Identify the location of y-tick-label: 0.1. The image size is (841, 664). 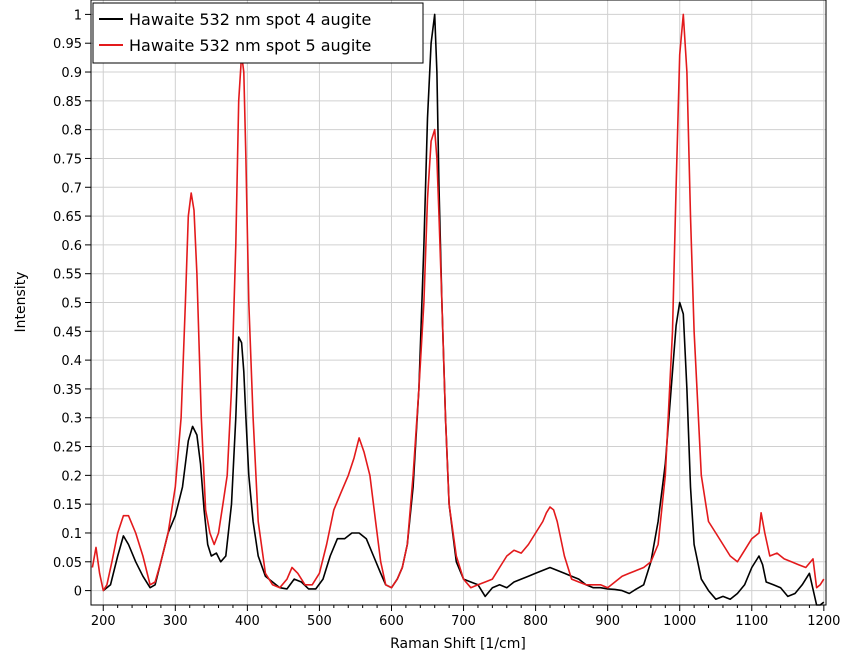
(71, 534).